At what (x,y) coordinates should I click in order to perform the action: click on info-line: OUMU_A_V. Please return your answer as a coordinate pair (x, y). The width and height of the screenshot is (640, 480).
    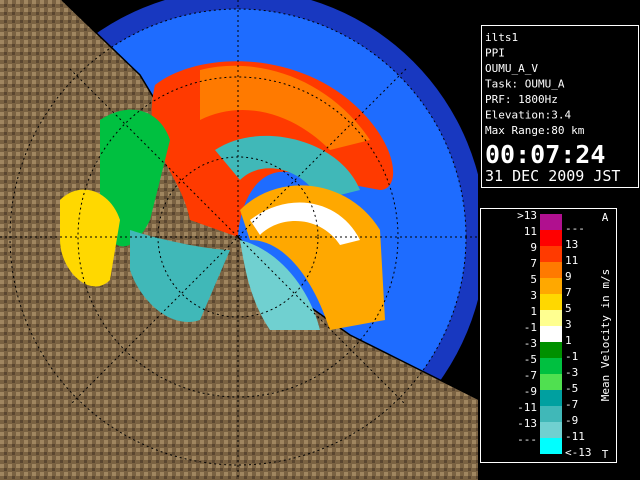
    Looking at the image, I should click on (511, 68).